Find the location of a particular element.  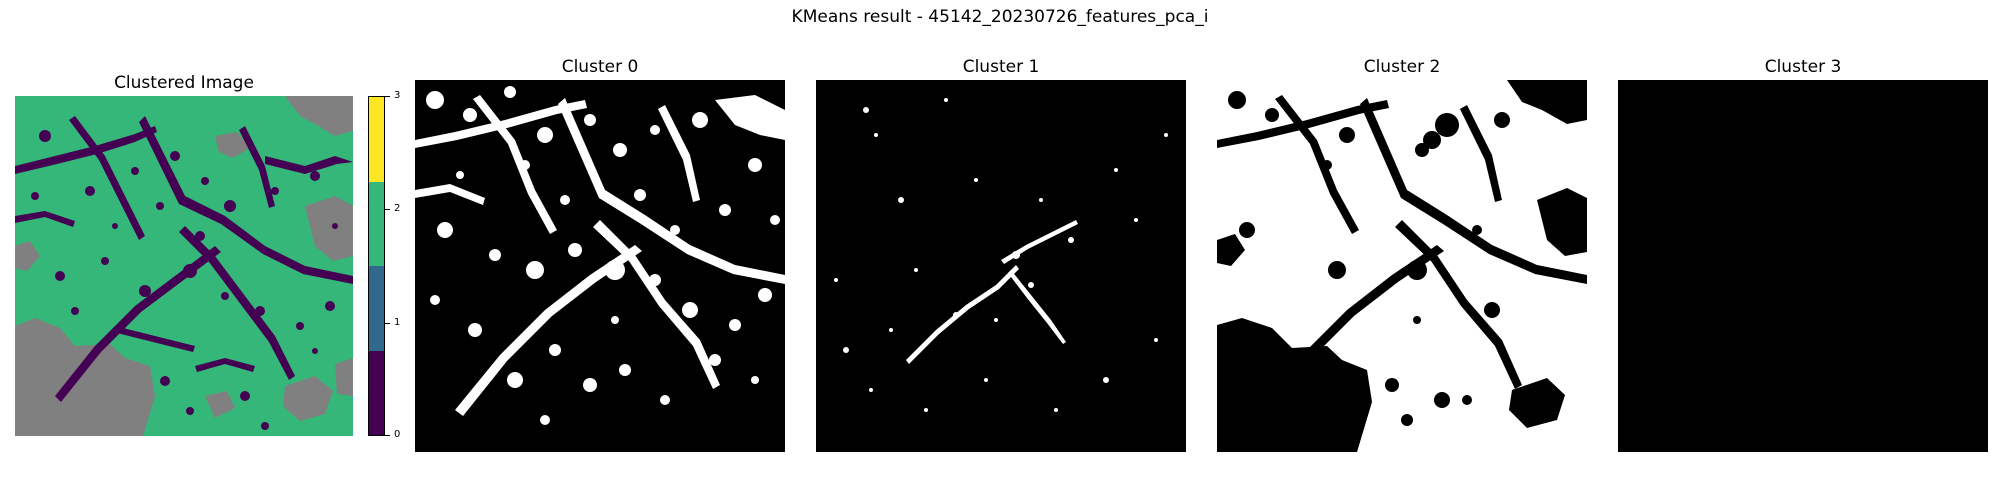

cluster-0-mask is located at coordinates (600, 266).